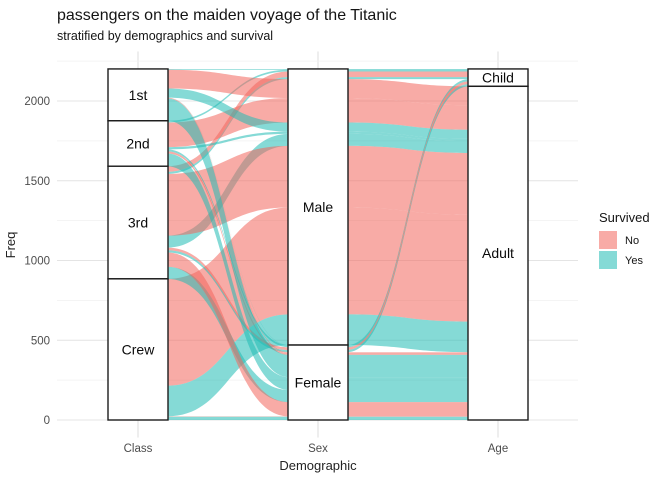 The height and width of the screenshot is (480, 672). What do you see at coordinates (318, 140) in the screenshot?
I see `alluvium-2nd-male-adult-yes` at bounding box center [318, 140].